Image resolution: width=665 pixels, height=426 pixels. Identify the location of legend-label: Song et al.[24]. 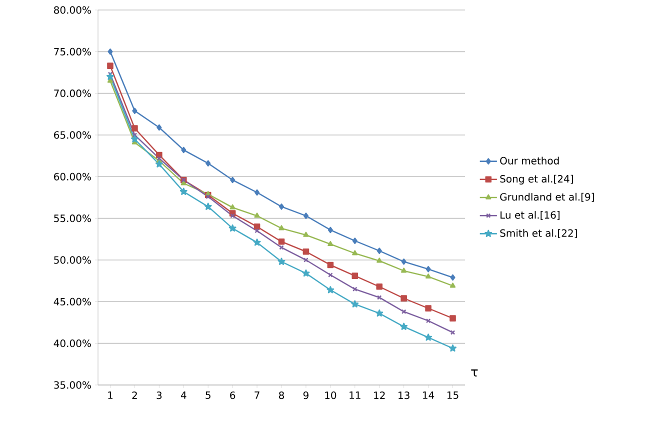
(536, 179).